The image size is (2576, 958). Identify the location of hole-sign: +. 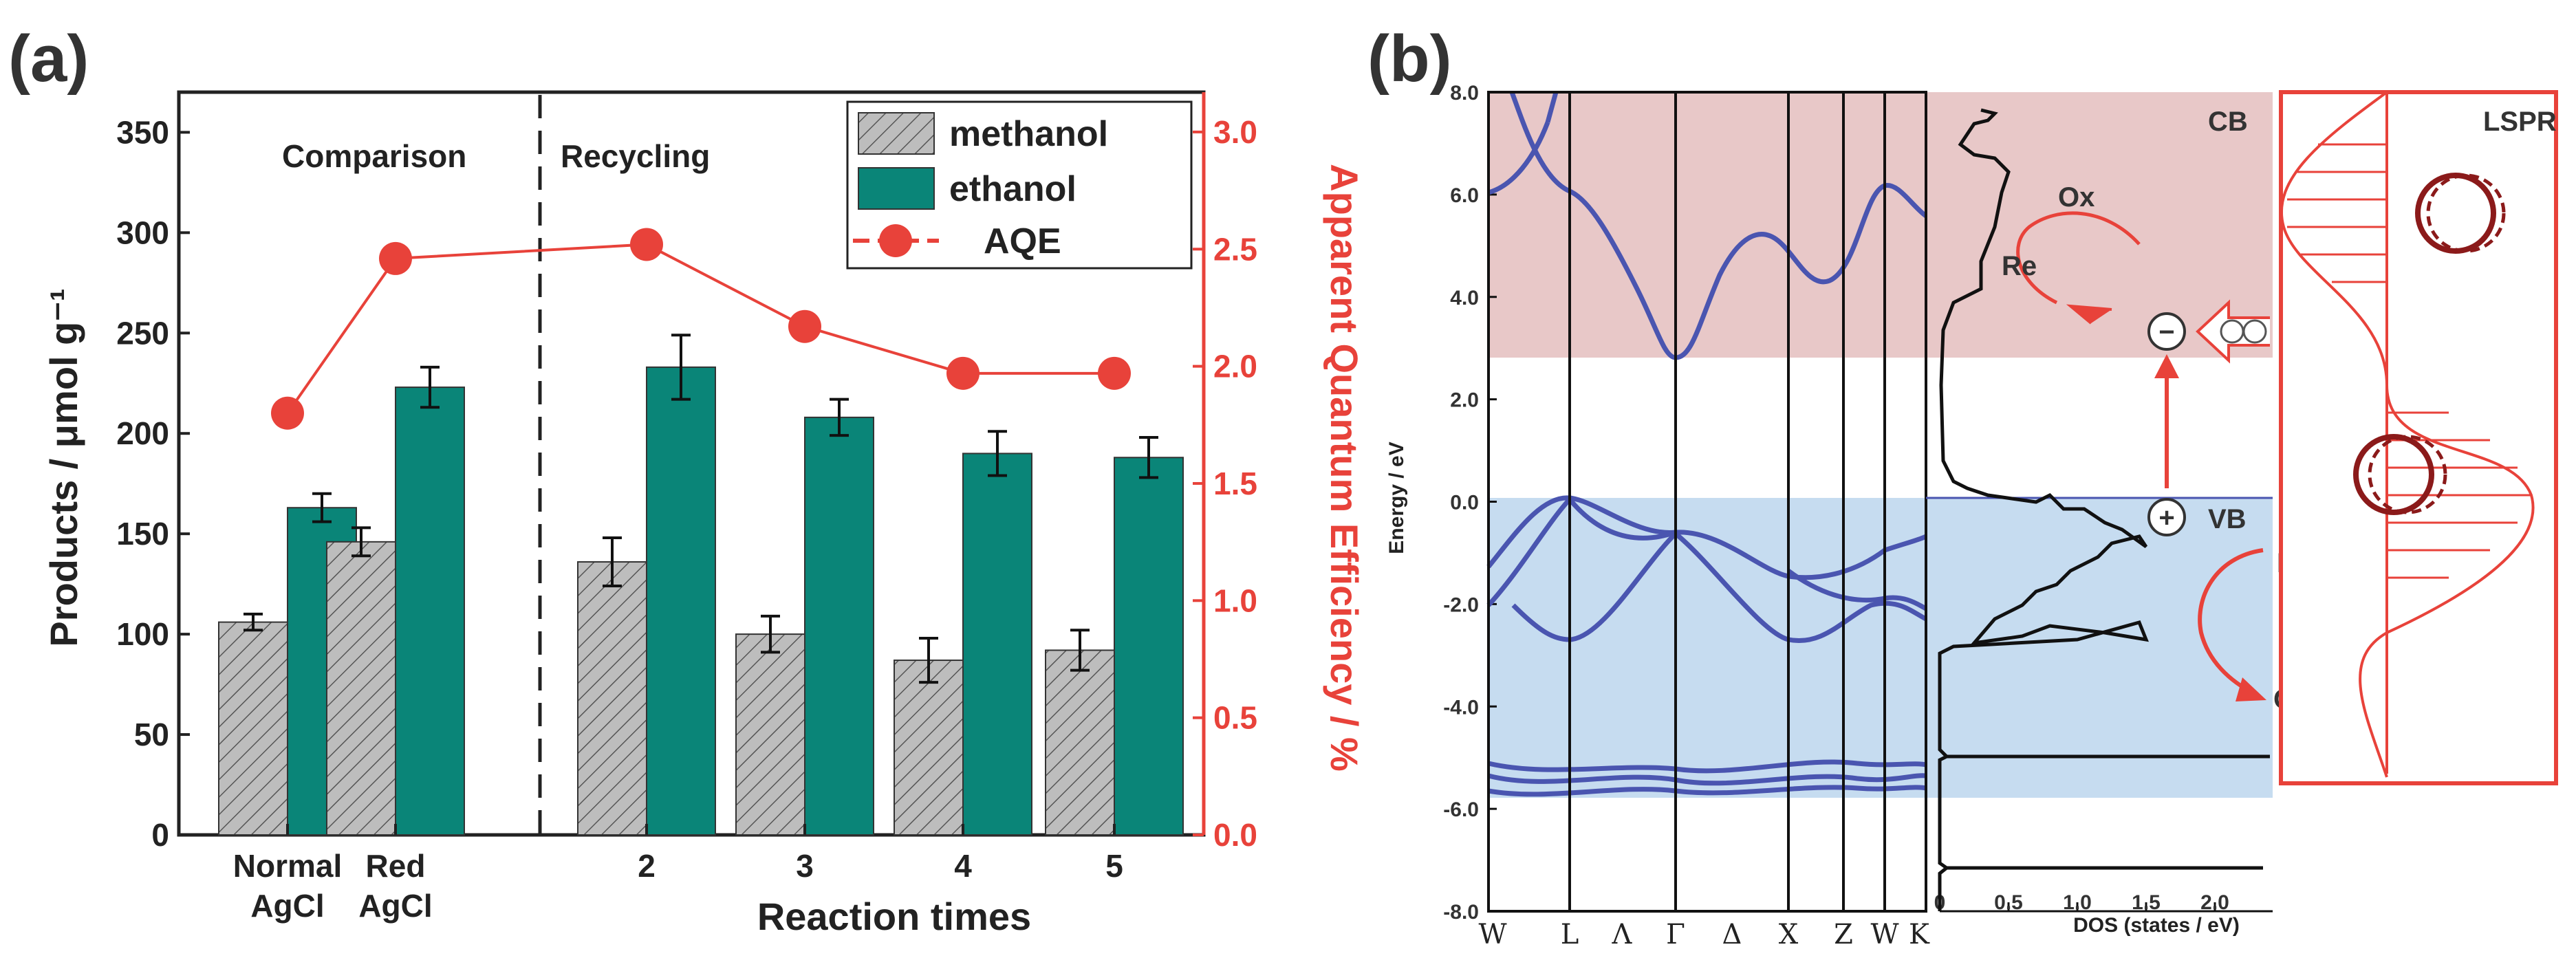
(2166, 518).